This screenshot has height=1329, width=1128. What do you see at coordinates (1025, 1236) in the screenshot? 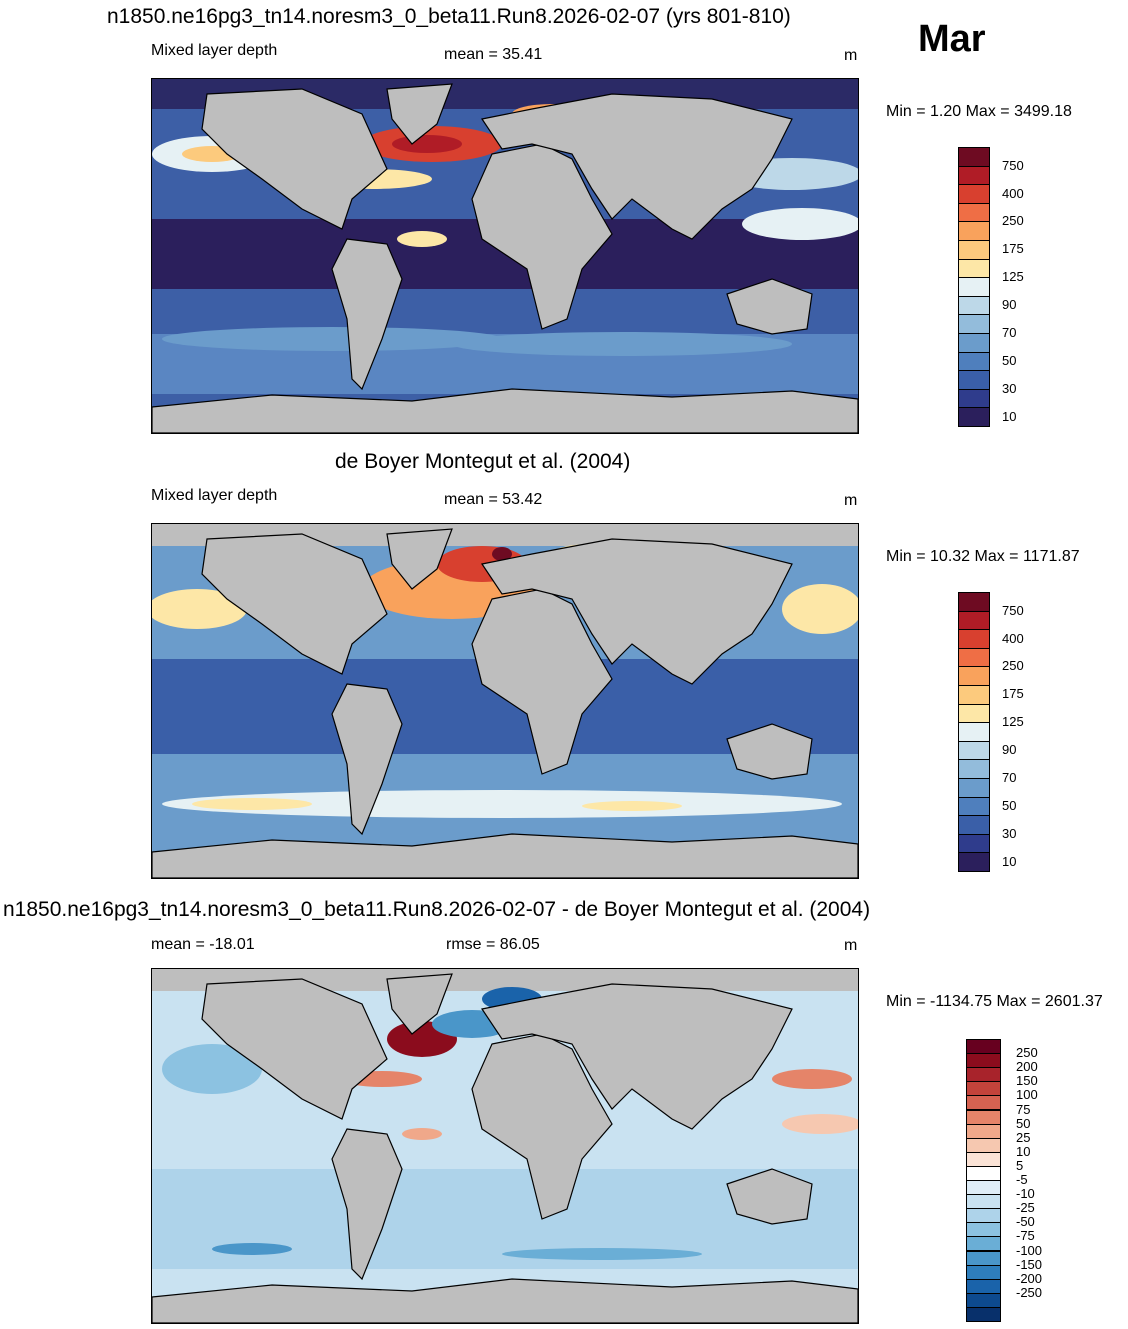
I see `colorbar-tick-label: -75` at bounding box center [1025, 1236].